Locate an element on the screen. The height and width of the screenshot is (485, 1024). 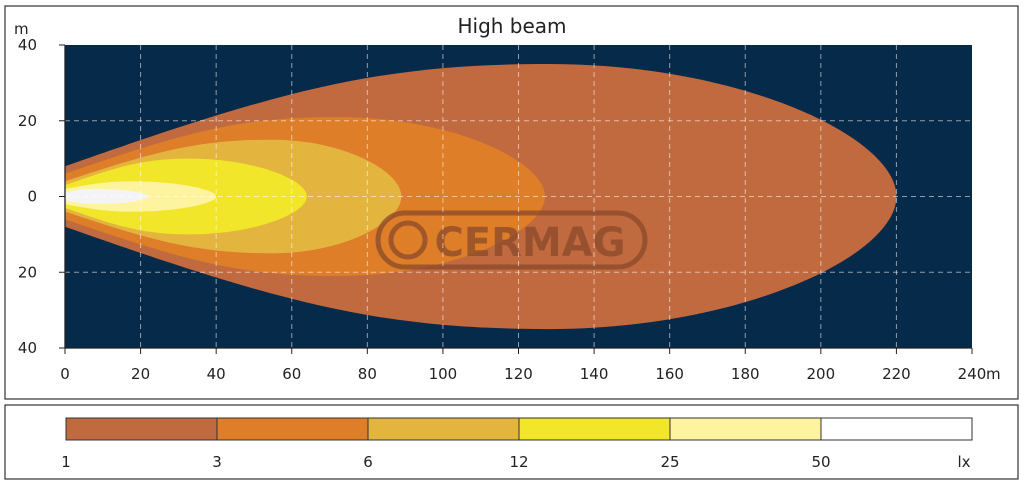
x-tick-label: 180 is located at coordinates (745, 374).